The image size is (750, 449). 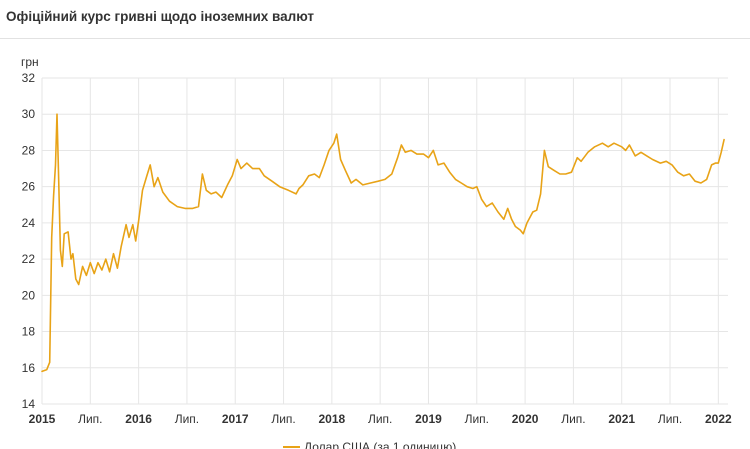 I want to click on x-tick-label: 2015, so click(x=42, y=419).